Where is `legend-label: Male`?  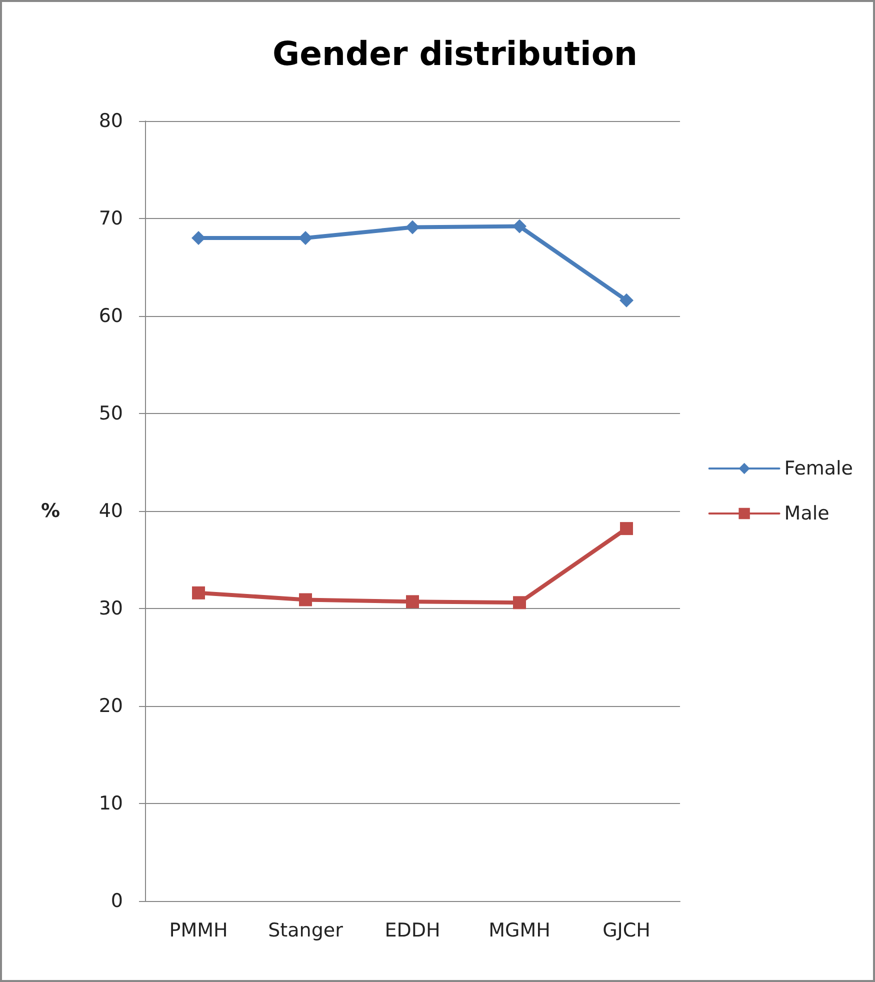 legend-label: Male is located at coordinates (807, 513).